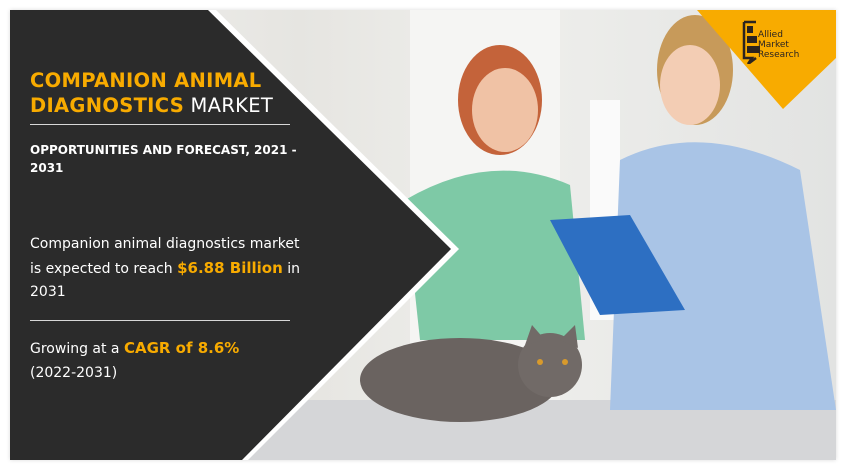  I want to click on subtitle: OPPORTUNITIES AND FORECAST, 2021 - 2031, so click(163, 159).